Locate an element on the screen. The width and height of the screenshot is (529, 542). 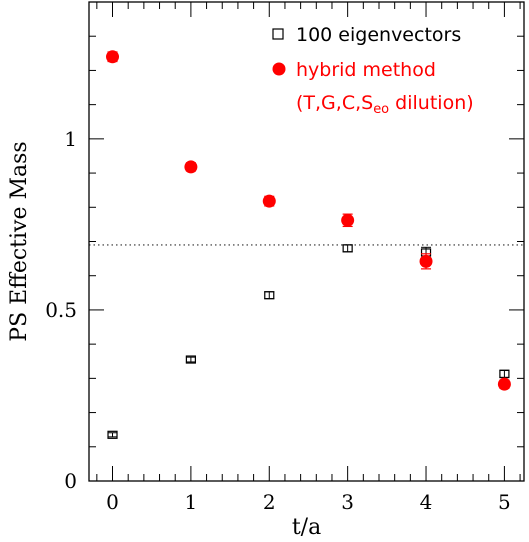
legend-label-dilution: (T,G,C,Seo dilution) is located at coordinates (385, 104).